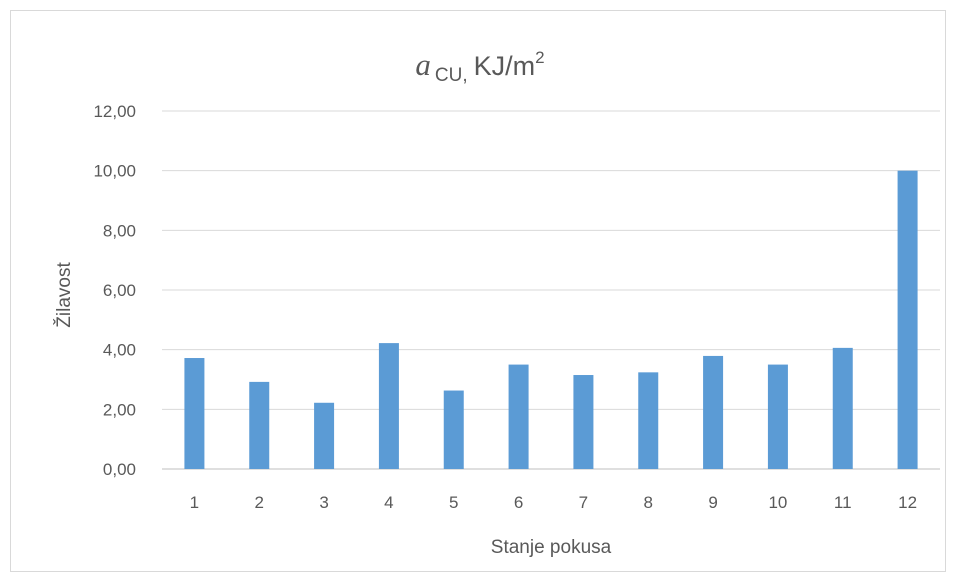  I want to click on y-tick-label: 10,00, so click(114, 171).